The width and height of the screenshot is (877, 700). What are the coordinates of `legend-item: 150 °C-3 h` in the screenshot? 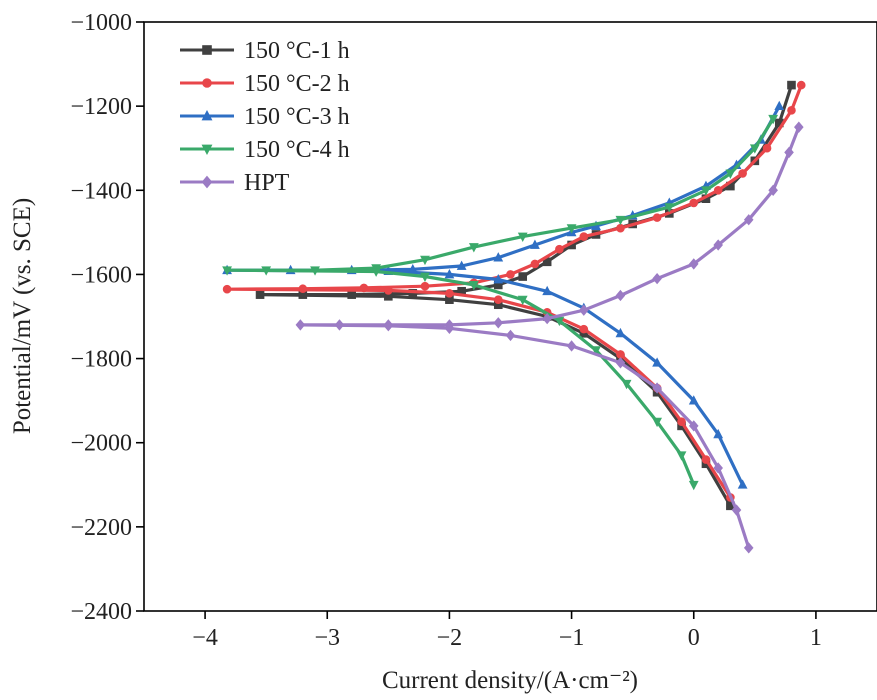 It's located at (265, 117).